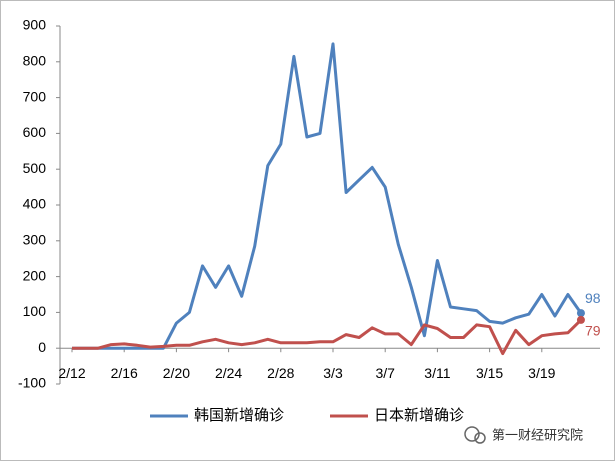  What do you see at coordinates (489, 373) in the screenshot?
I see `x-tick-label: 3/15` at bounding box center [489, 373].